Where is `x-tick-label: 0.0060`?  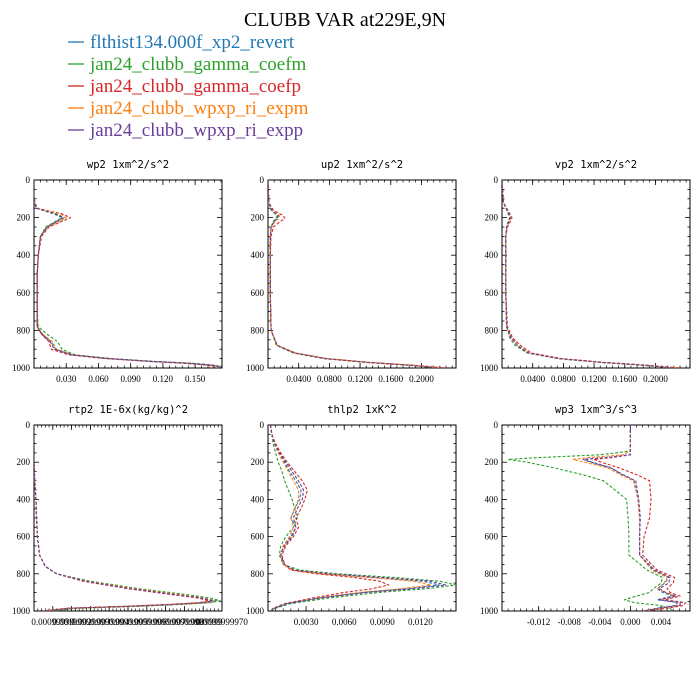 x-tick-label: 0.0060 is located at coordinates (344, 622).